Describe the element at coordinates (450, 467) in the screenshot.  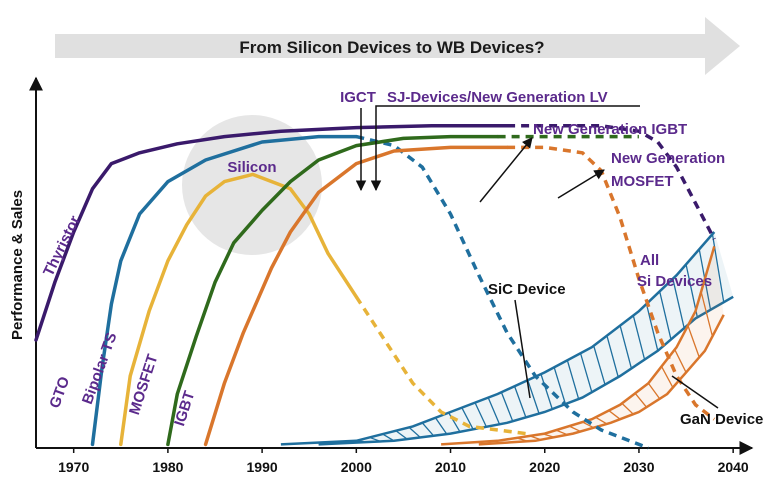
I see `x-tick-label-2010: 2010` at that location.